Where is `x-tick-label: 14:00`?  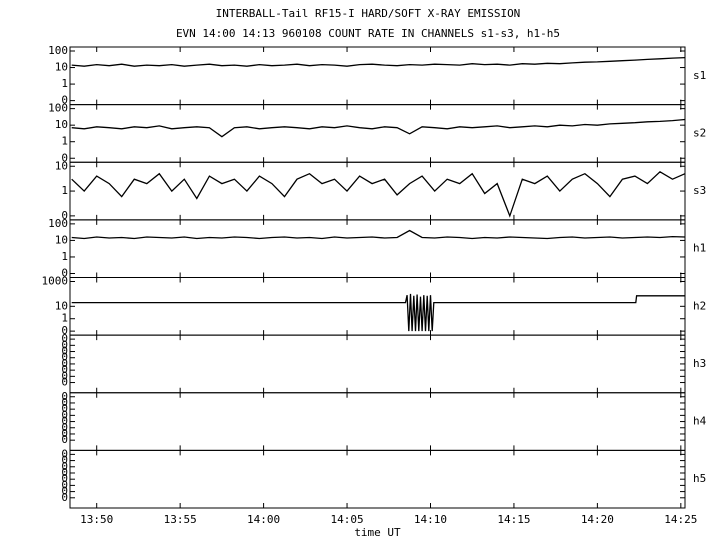 x-tick-label: 14:00 is located at coordinates (263, 519).